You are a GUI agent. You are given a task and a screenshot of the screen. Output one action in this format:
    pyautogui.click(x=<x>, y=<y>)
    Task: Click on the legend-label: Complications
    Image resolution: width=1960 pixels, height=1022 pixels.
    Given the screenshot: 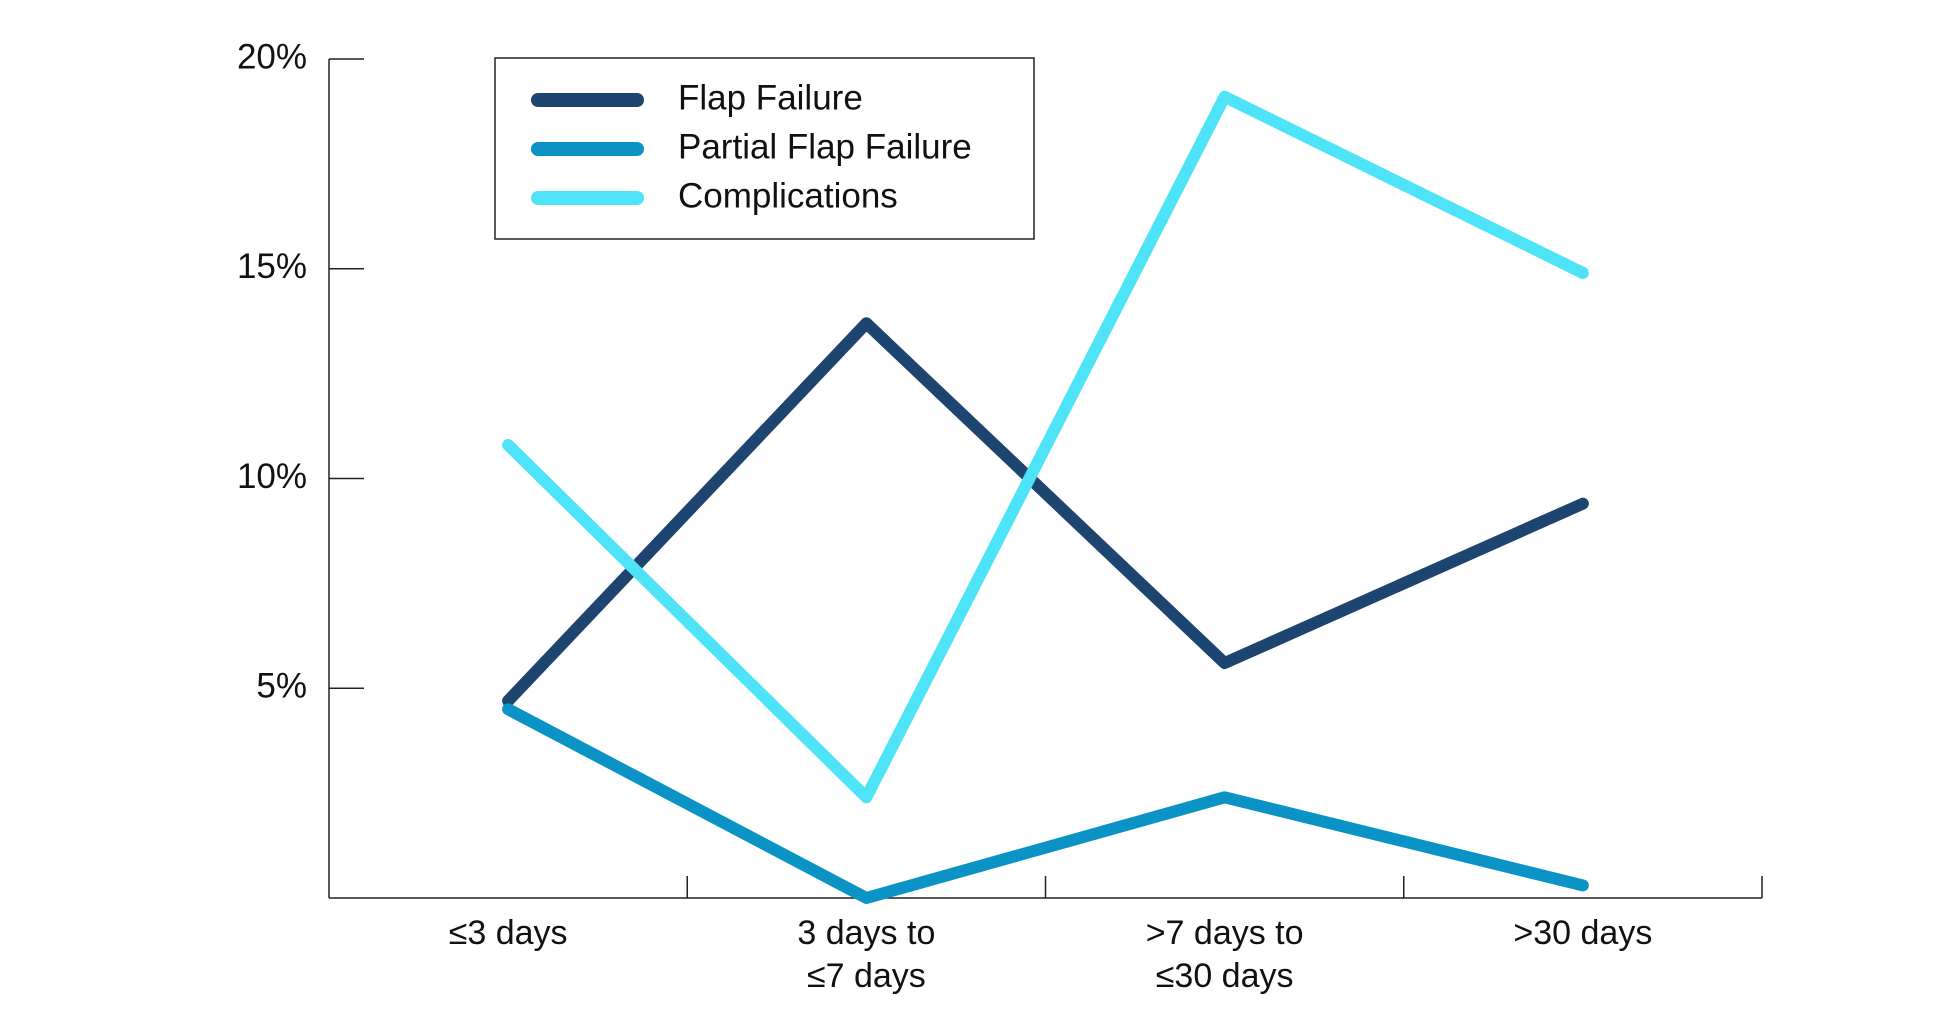 What is the action you would take?
    pyautogui.click(x=788, y=195)
    